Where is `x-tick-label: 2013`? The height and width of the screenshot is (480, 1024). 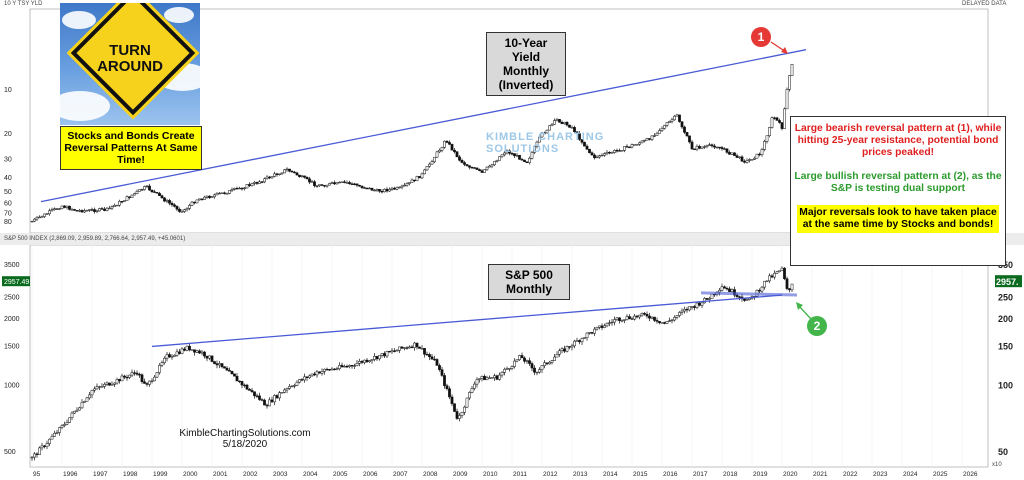
x-tick-label: 2013 is located at coordinates (580, 474).